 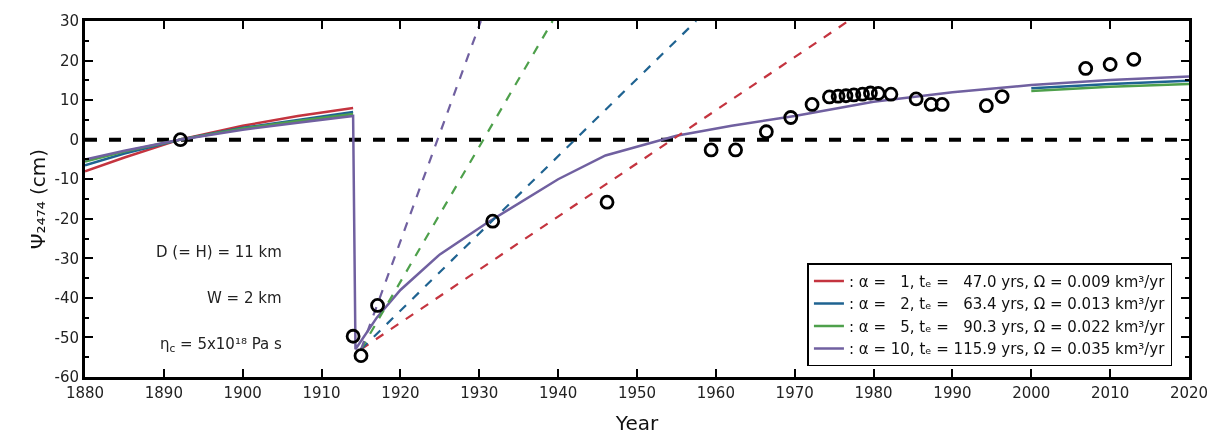 I want to click on annotation: D (= H) = 11 km, so click(x=219, y=252).